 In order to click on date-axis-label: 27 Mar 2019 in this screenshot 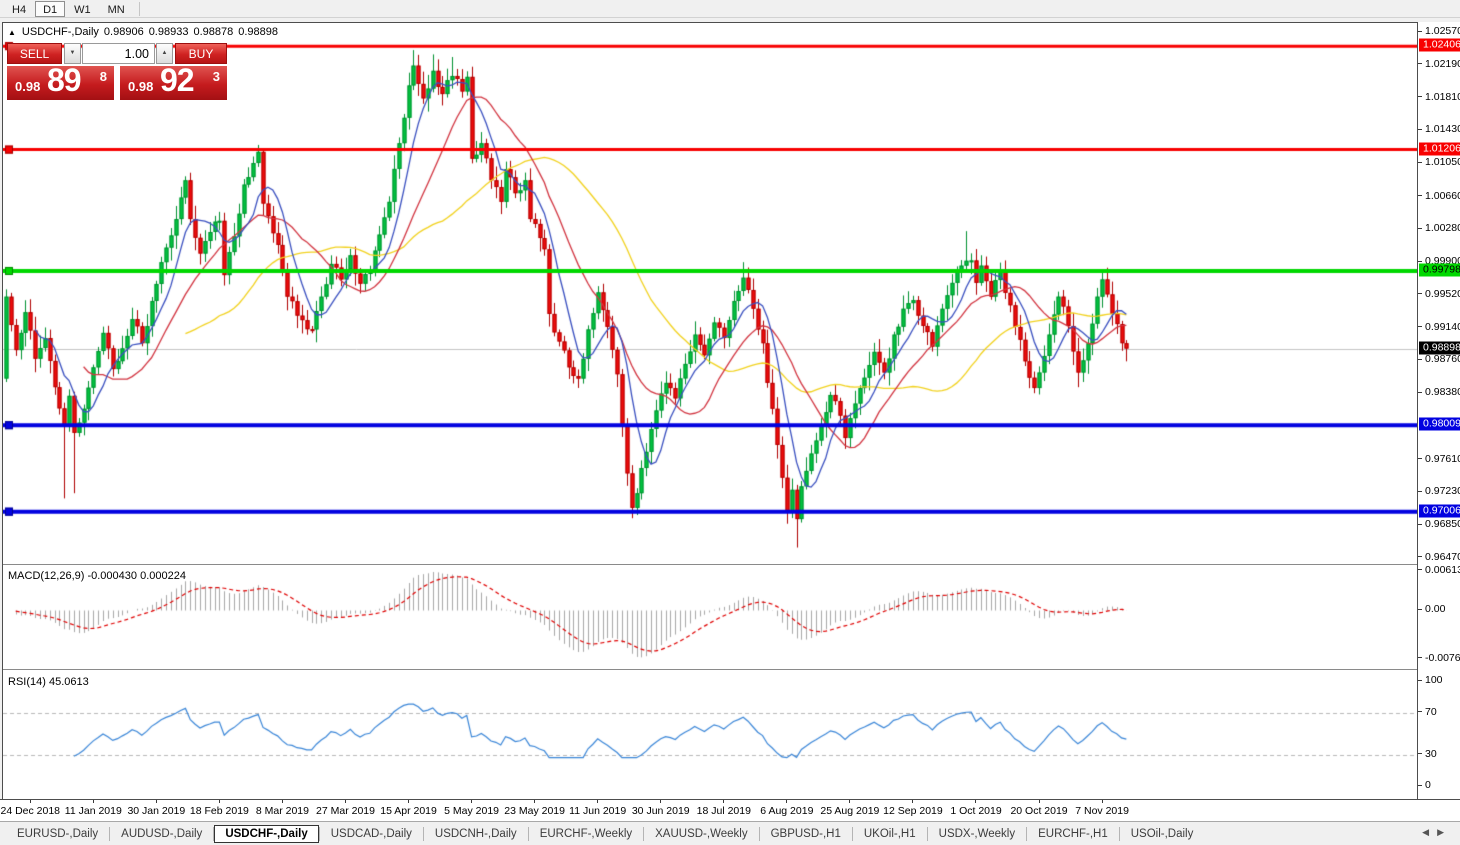, I will do `click(345, 811)`.